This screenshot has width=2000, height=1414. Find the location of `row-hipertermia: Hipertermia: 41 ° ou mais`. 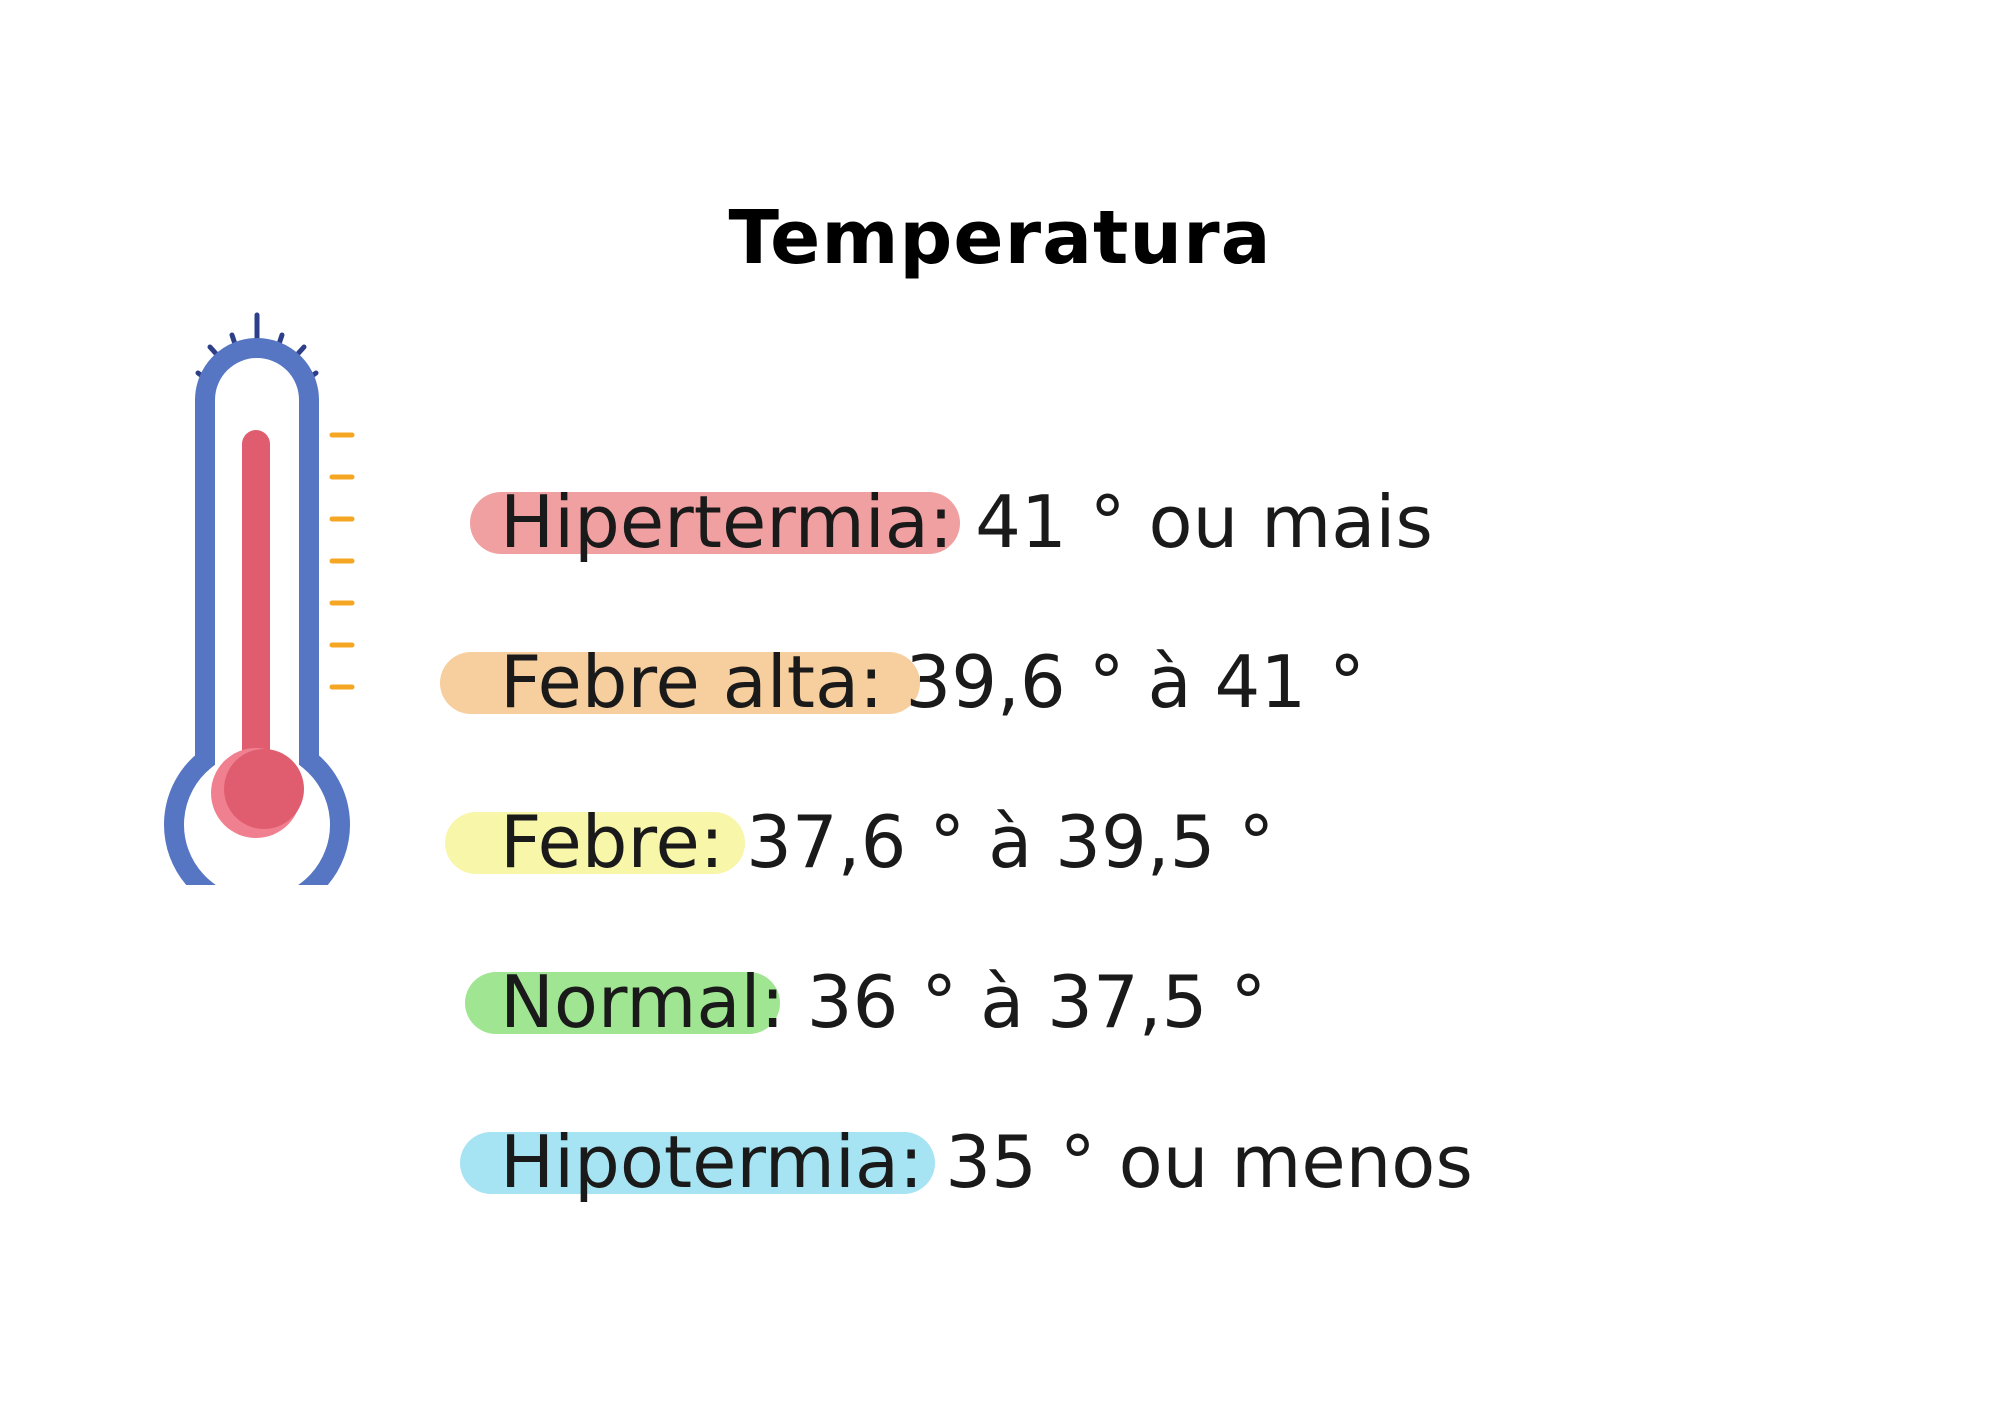

row-hipertermia: Hipertermia: 41 ° ou mais is located at coordinates (1090, 550).